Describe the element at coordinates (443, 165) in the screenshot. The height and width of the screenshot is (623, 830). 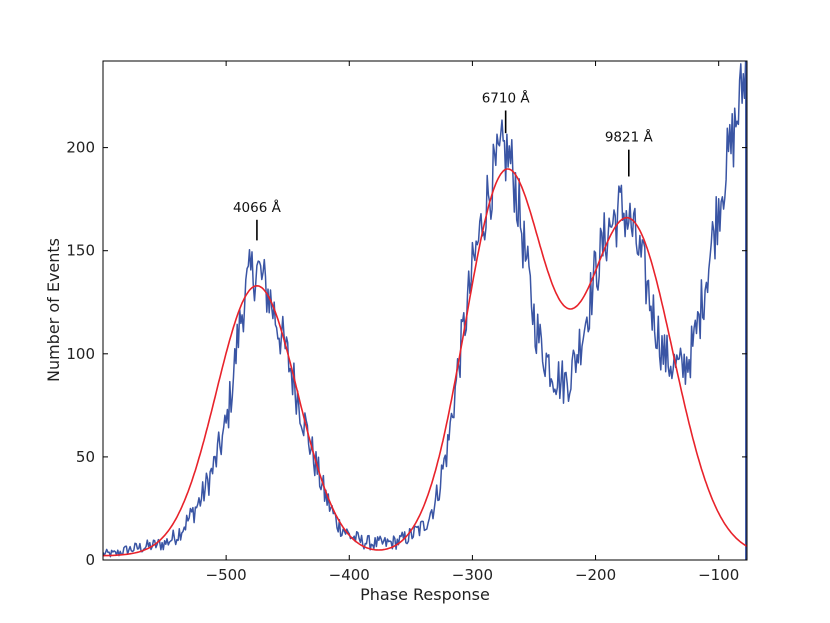
I see `annotations: 4066 Å 6710 Å 9821 Å` at that location.